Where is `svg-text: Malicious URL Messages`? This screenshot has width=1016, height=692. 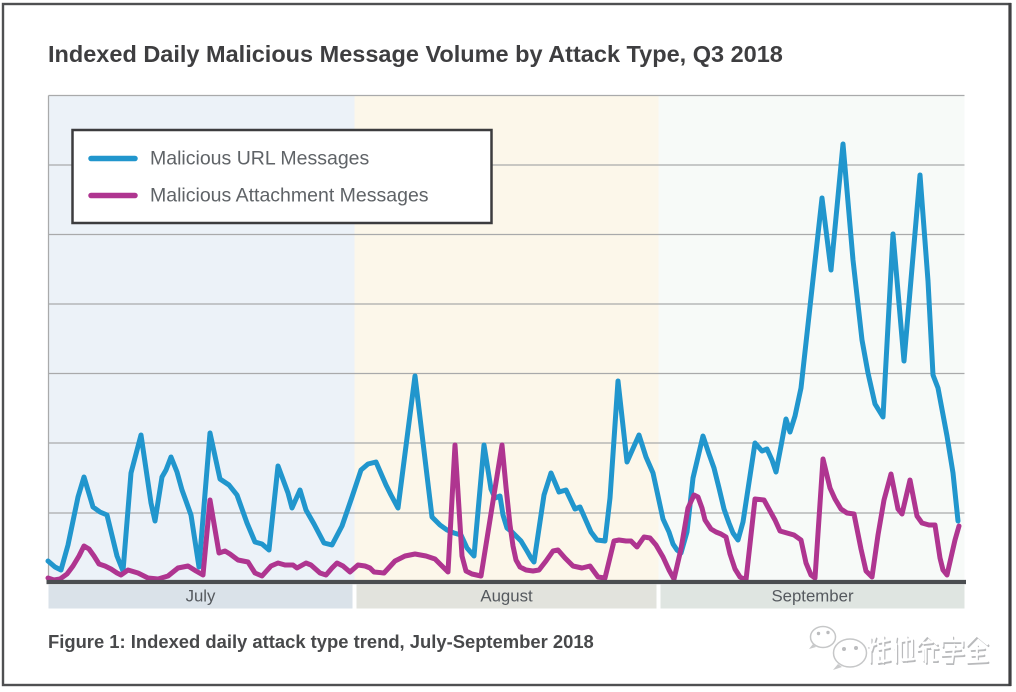 svg-text: Malicious URL Messages is located at coordinates (260, 159).